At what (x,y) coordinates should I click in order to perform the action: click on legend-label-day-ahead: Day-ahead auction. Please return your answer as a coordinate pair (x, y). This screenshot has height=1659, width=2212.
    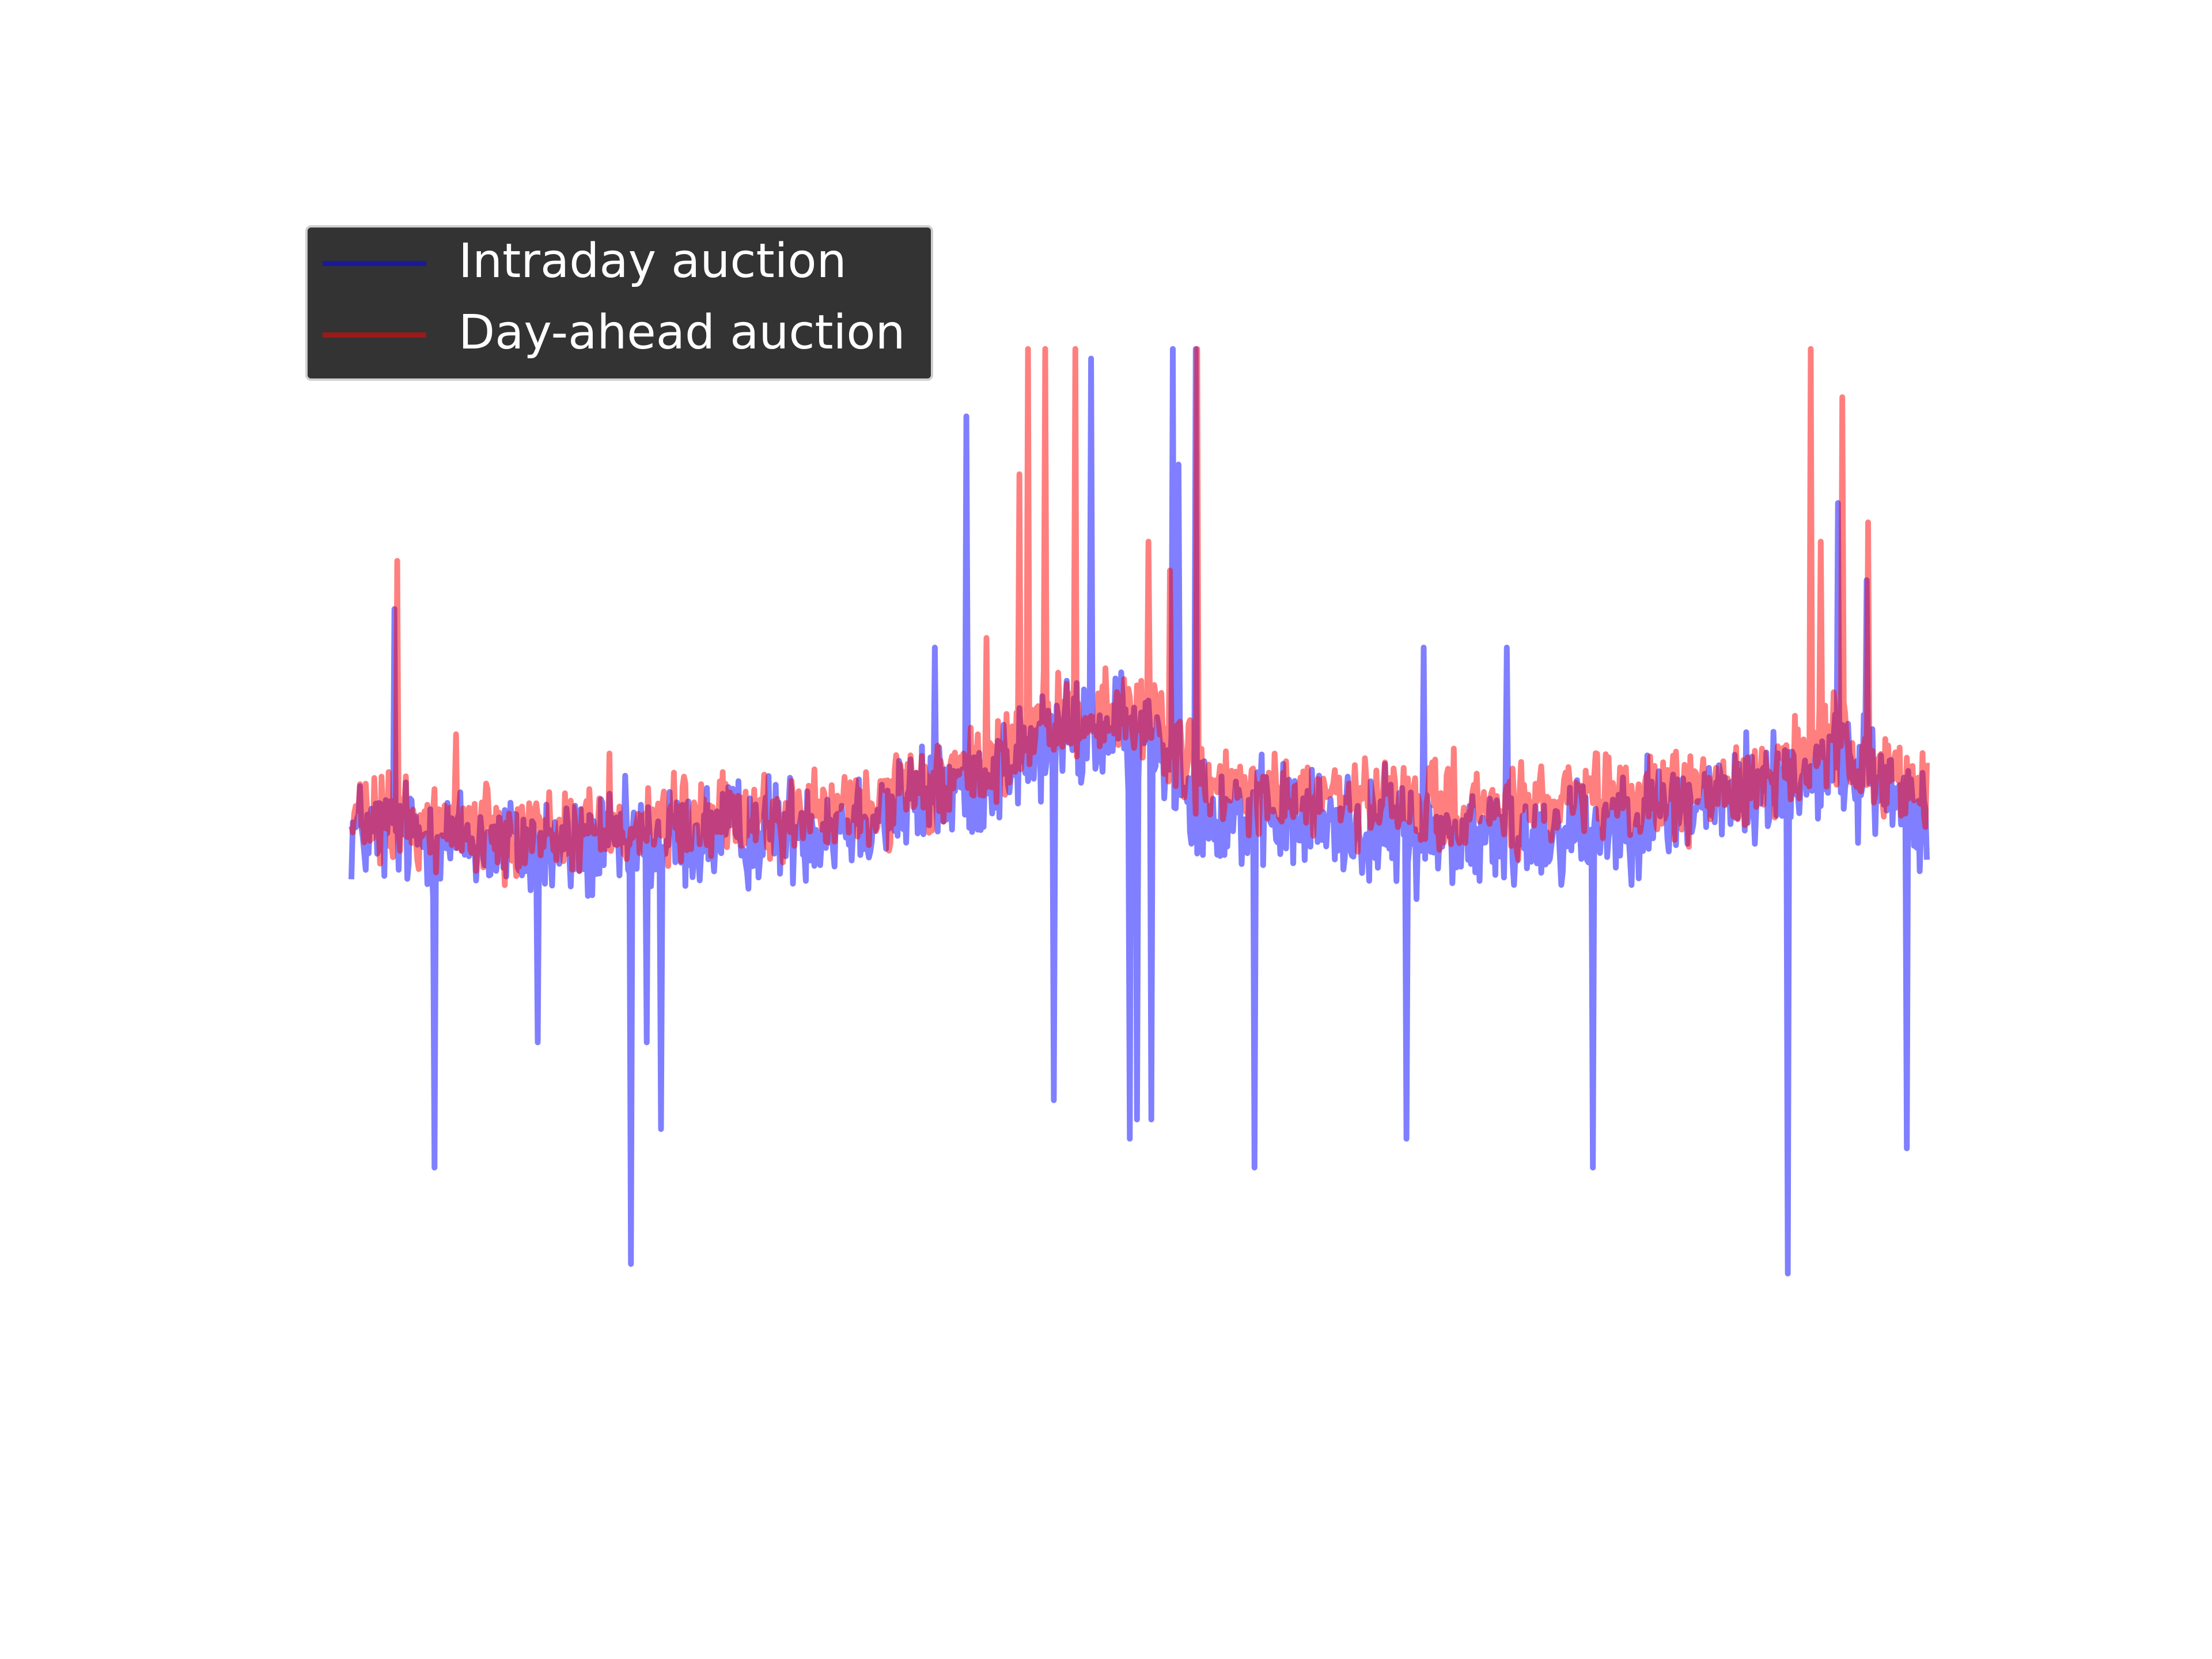
    Looking at the image, I should click on (682, 332).